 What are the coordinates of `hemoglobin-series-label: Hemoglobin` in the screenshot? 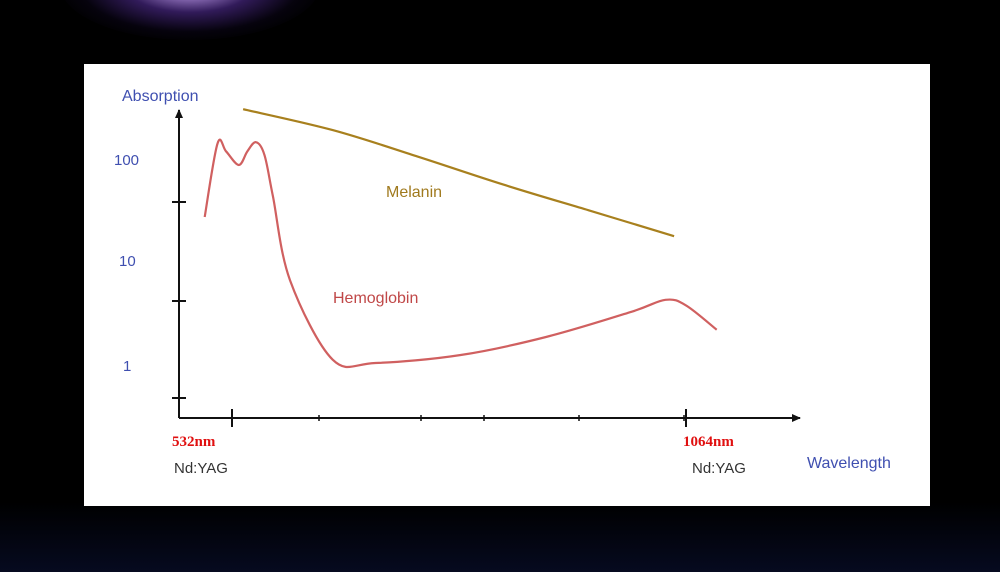 It's located at (375, 298).